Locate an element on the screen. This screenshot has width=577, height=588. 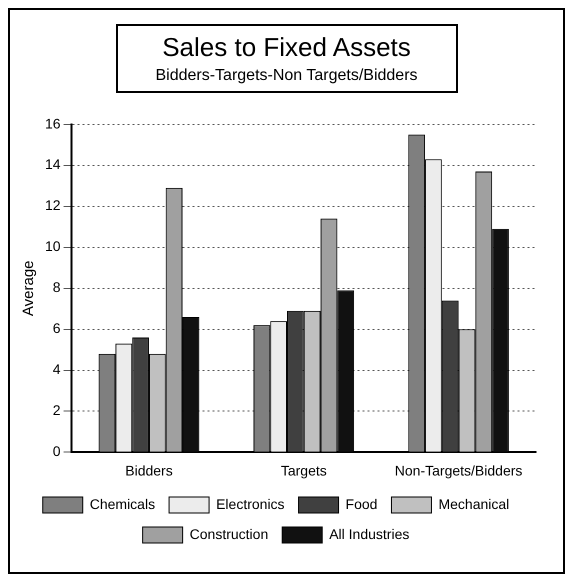
x-tick-label: Non-Targets/Bidders is located at coordinates (458, 470).